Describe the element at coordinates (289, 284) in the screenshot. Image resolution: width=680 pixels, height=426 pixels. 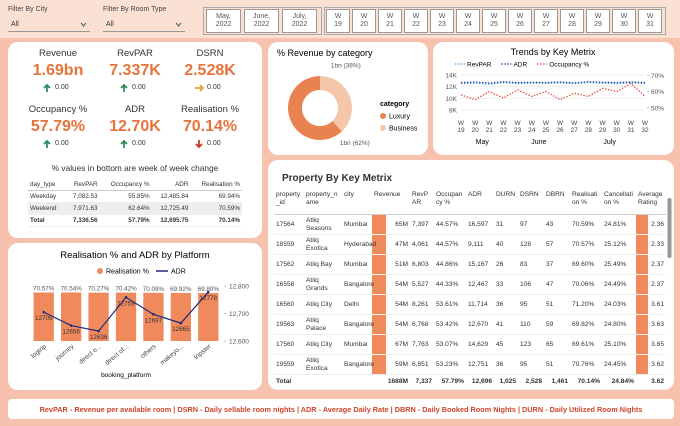
I see `table-cell: 16558` at that location.